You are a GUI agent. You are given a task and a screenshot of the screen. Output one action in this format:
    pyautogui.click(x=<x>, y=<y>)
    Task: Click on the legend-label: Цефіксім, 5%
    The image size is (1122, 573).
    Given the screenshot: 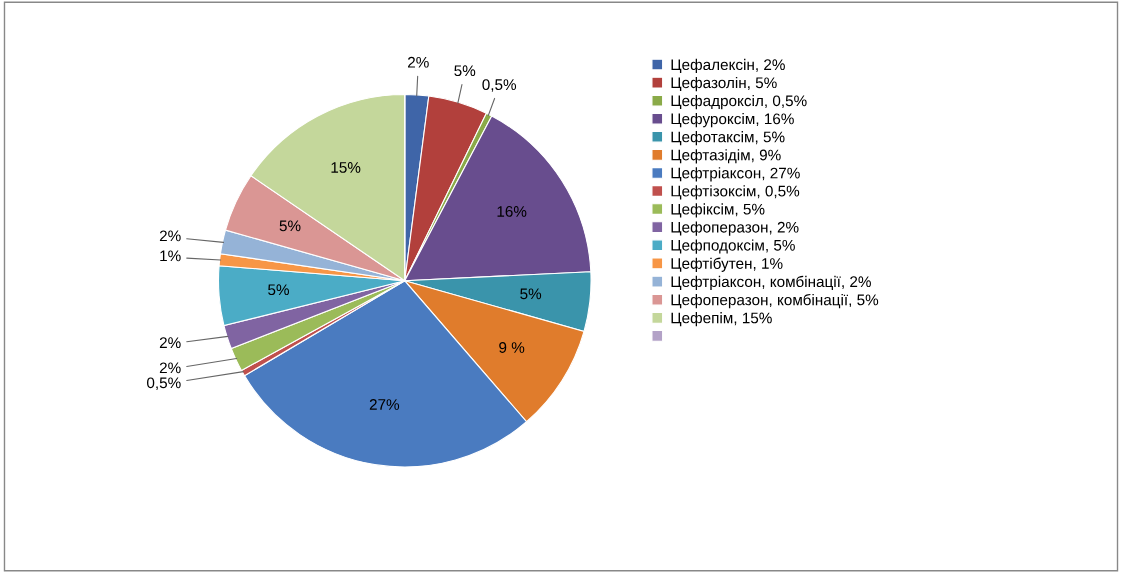 What is the action you would take?
    pyautogui.click(x=718, y=210)
    